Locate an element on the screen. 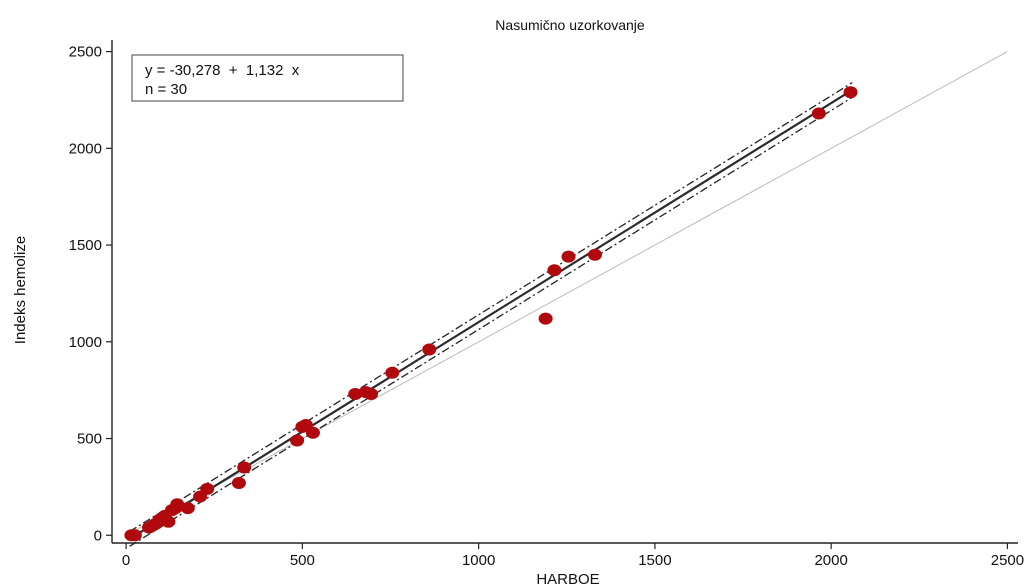 Image resolution: width=1033 pixels, height=588 pixels. y-tick-label: 1500 is located at coordinates (85, 245).